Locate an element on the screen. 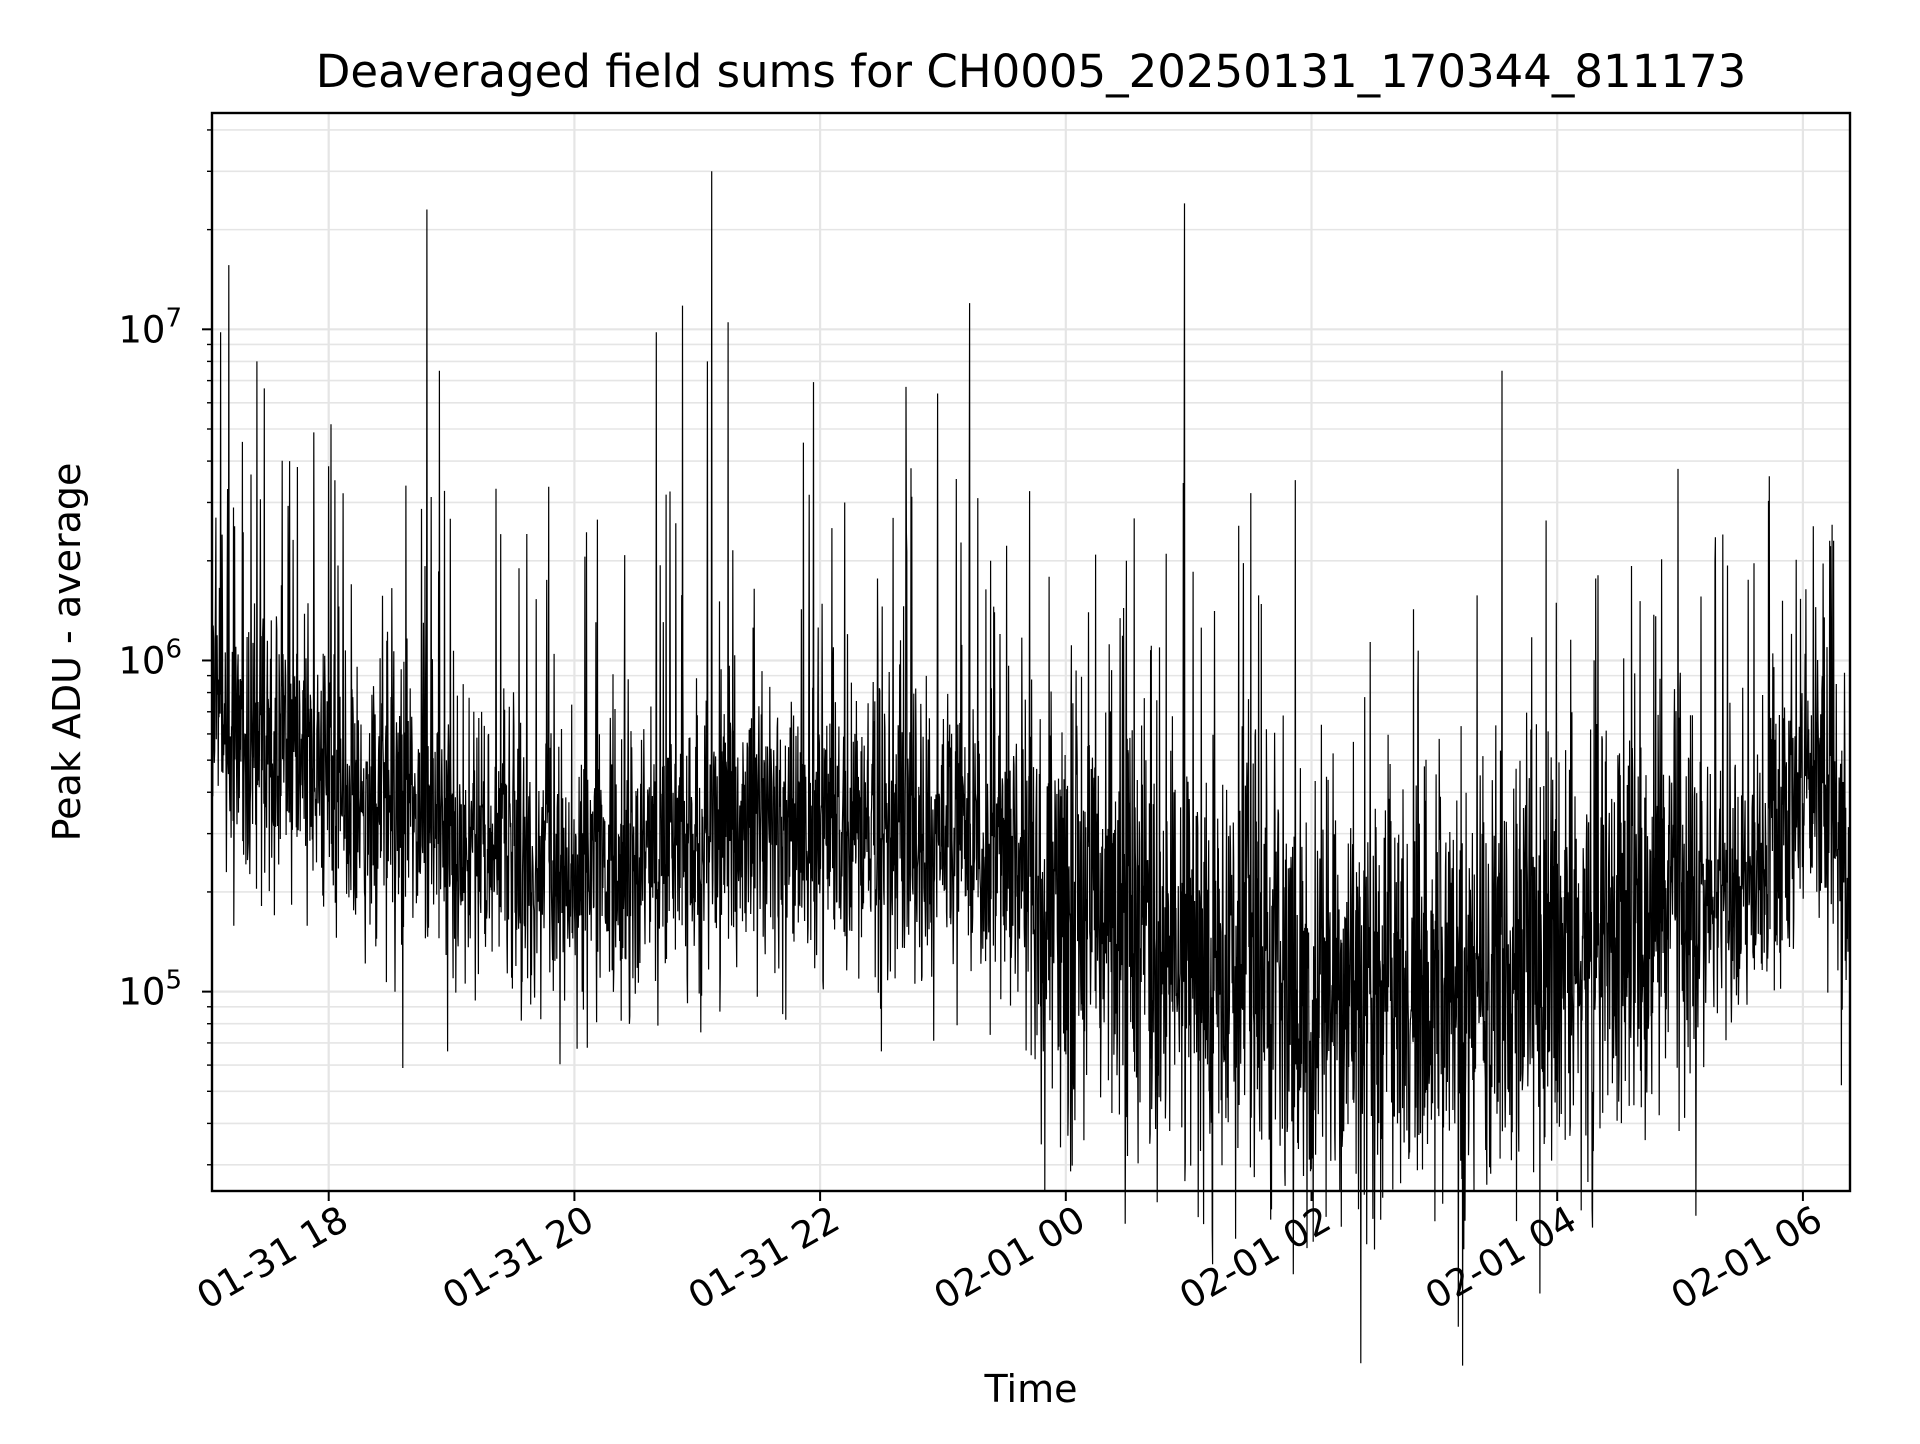  y-tick-label: 105 is located at coordinates (150, 990).